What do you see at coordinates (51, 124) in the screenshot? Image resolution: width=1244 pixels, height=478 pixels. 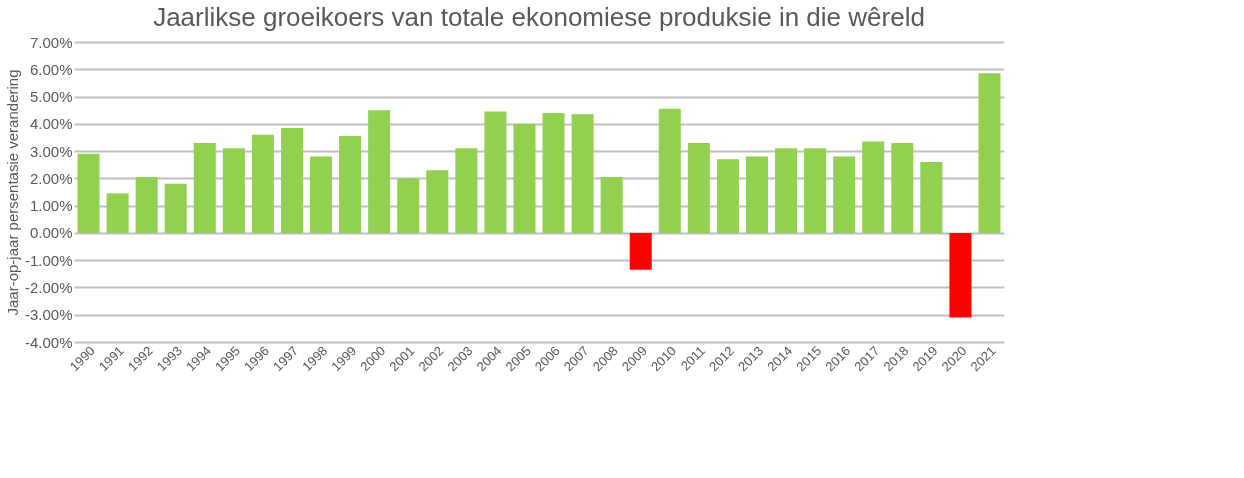 I see `y-tick-label: 4.00%` at bounding box center [51, 124].